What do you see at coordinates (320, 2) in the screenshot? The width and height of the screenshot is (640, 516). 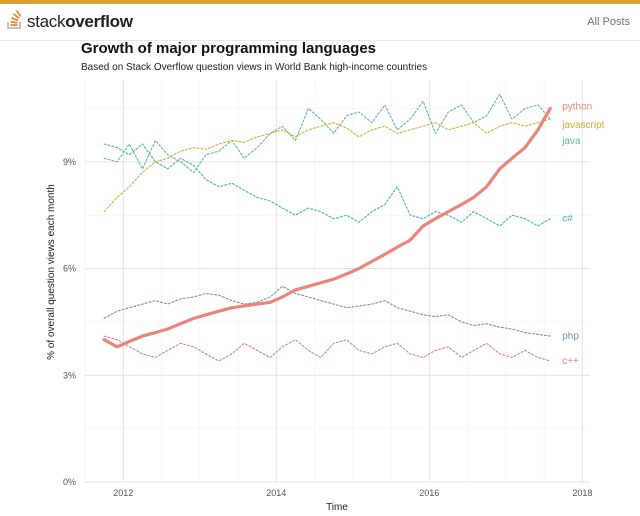 I see `top-accent-bar` at bounding box center [320, 2].